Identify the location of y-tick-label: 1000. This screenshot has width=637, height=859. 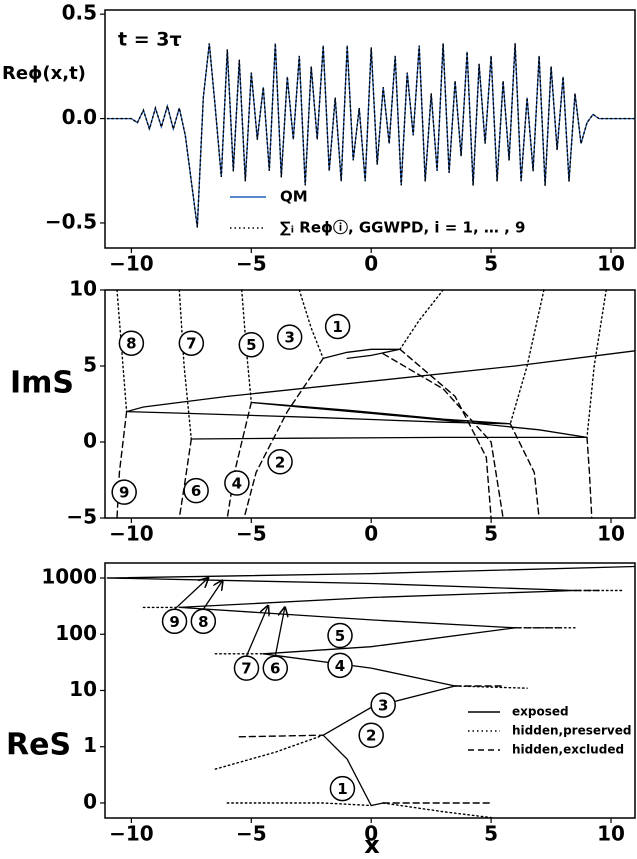
(69, 577).